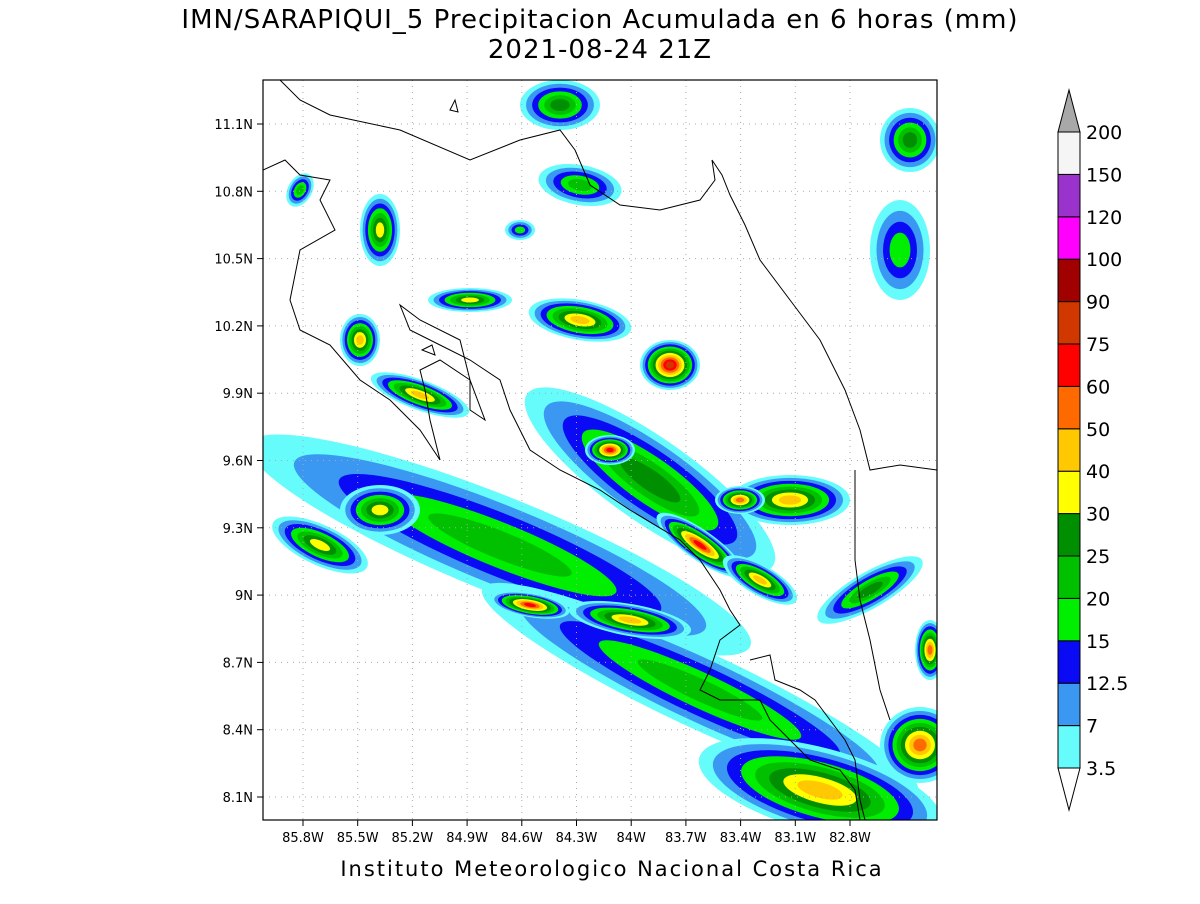  What do you see at coordinates (807, 737) in the screenshot?
I see `border-panama` at bounding box center [807, 737].